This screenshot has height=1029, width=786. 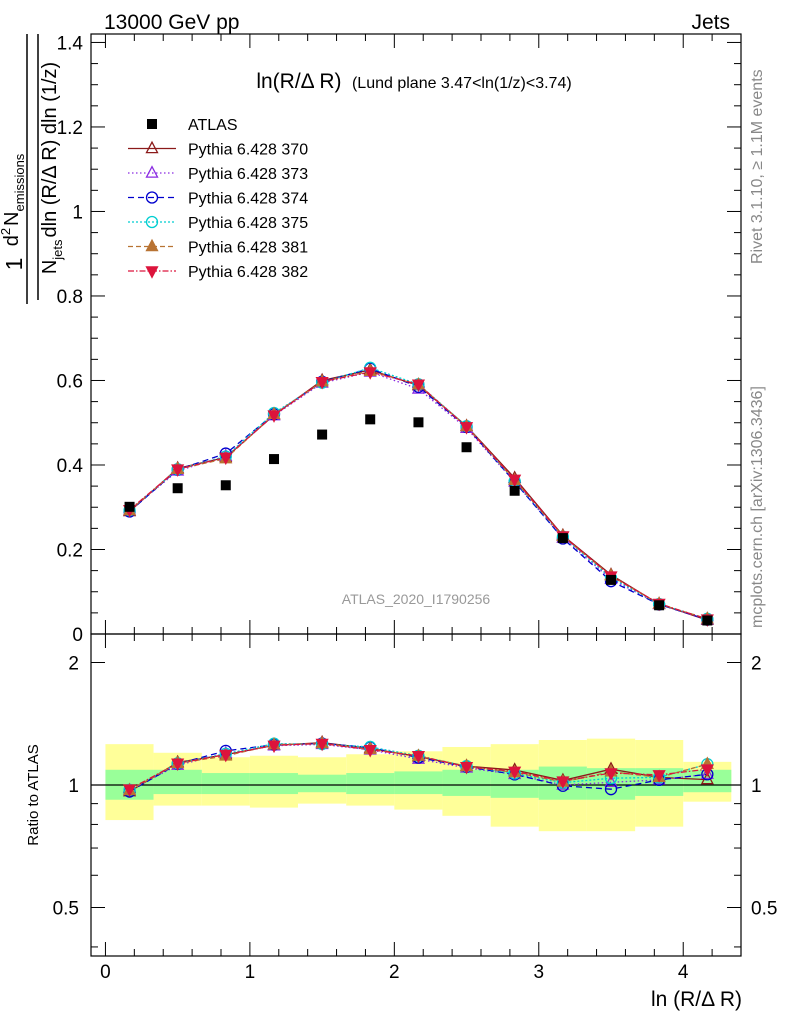 What do you see at coordinates (538, 972) in the screenshot?
I see `x-tick-label: 3` at bounding box center [538, 972].